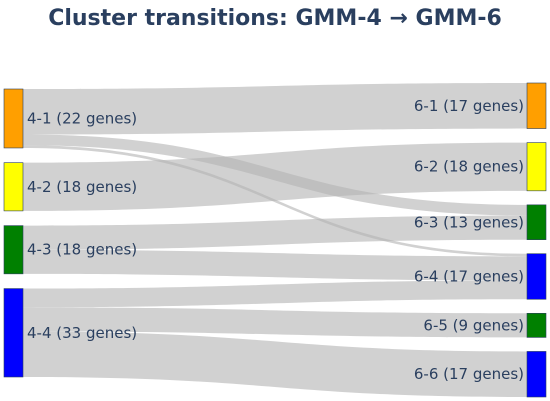  What do you see at coordinates (82, 187) in the screenshot?
I see `node-label-4-2: 4-2 (18 genes)` at bounding box center [82, 187].